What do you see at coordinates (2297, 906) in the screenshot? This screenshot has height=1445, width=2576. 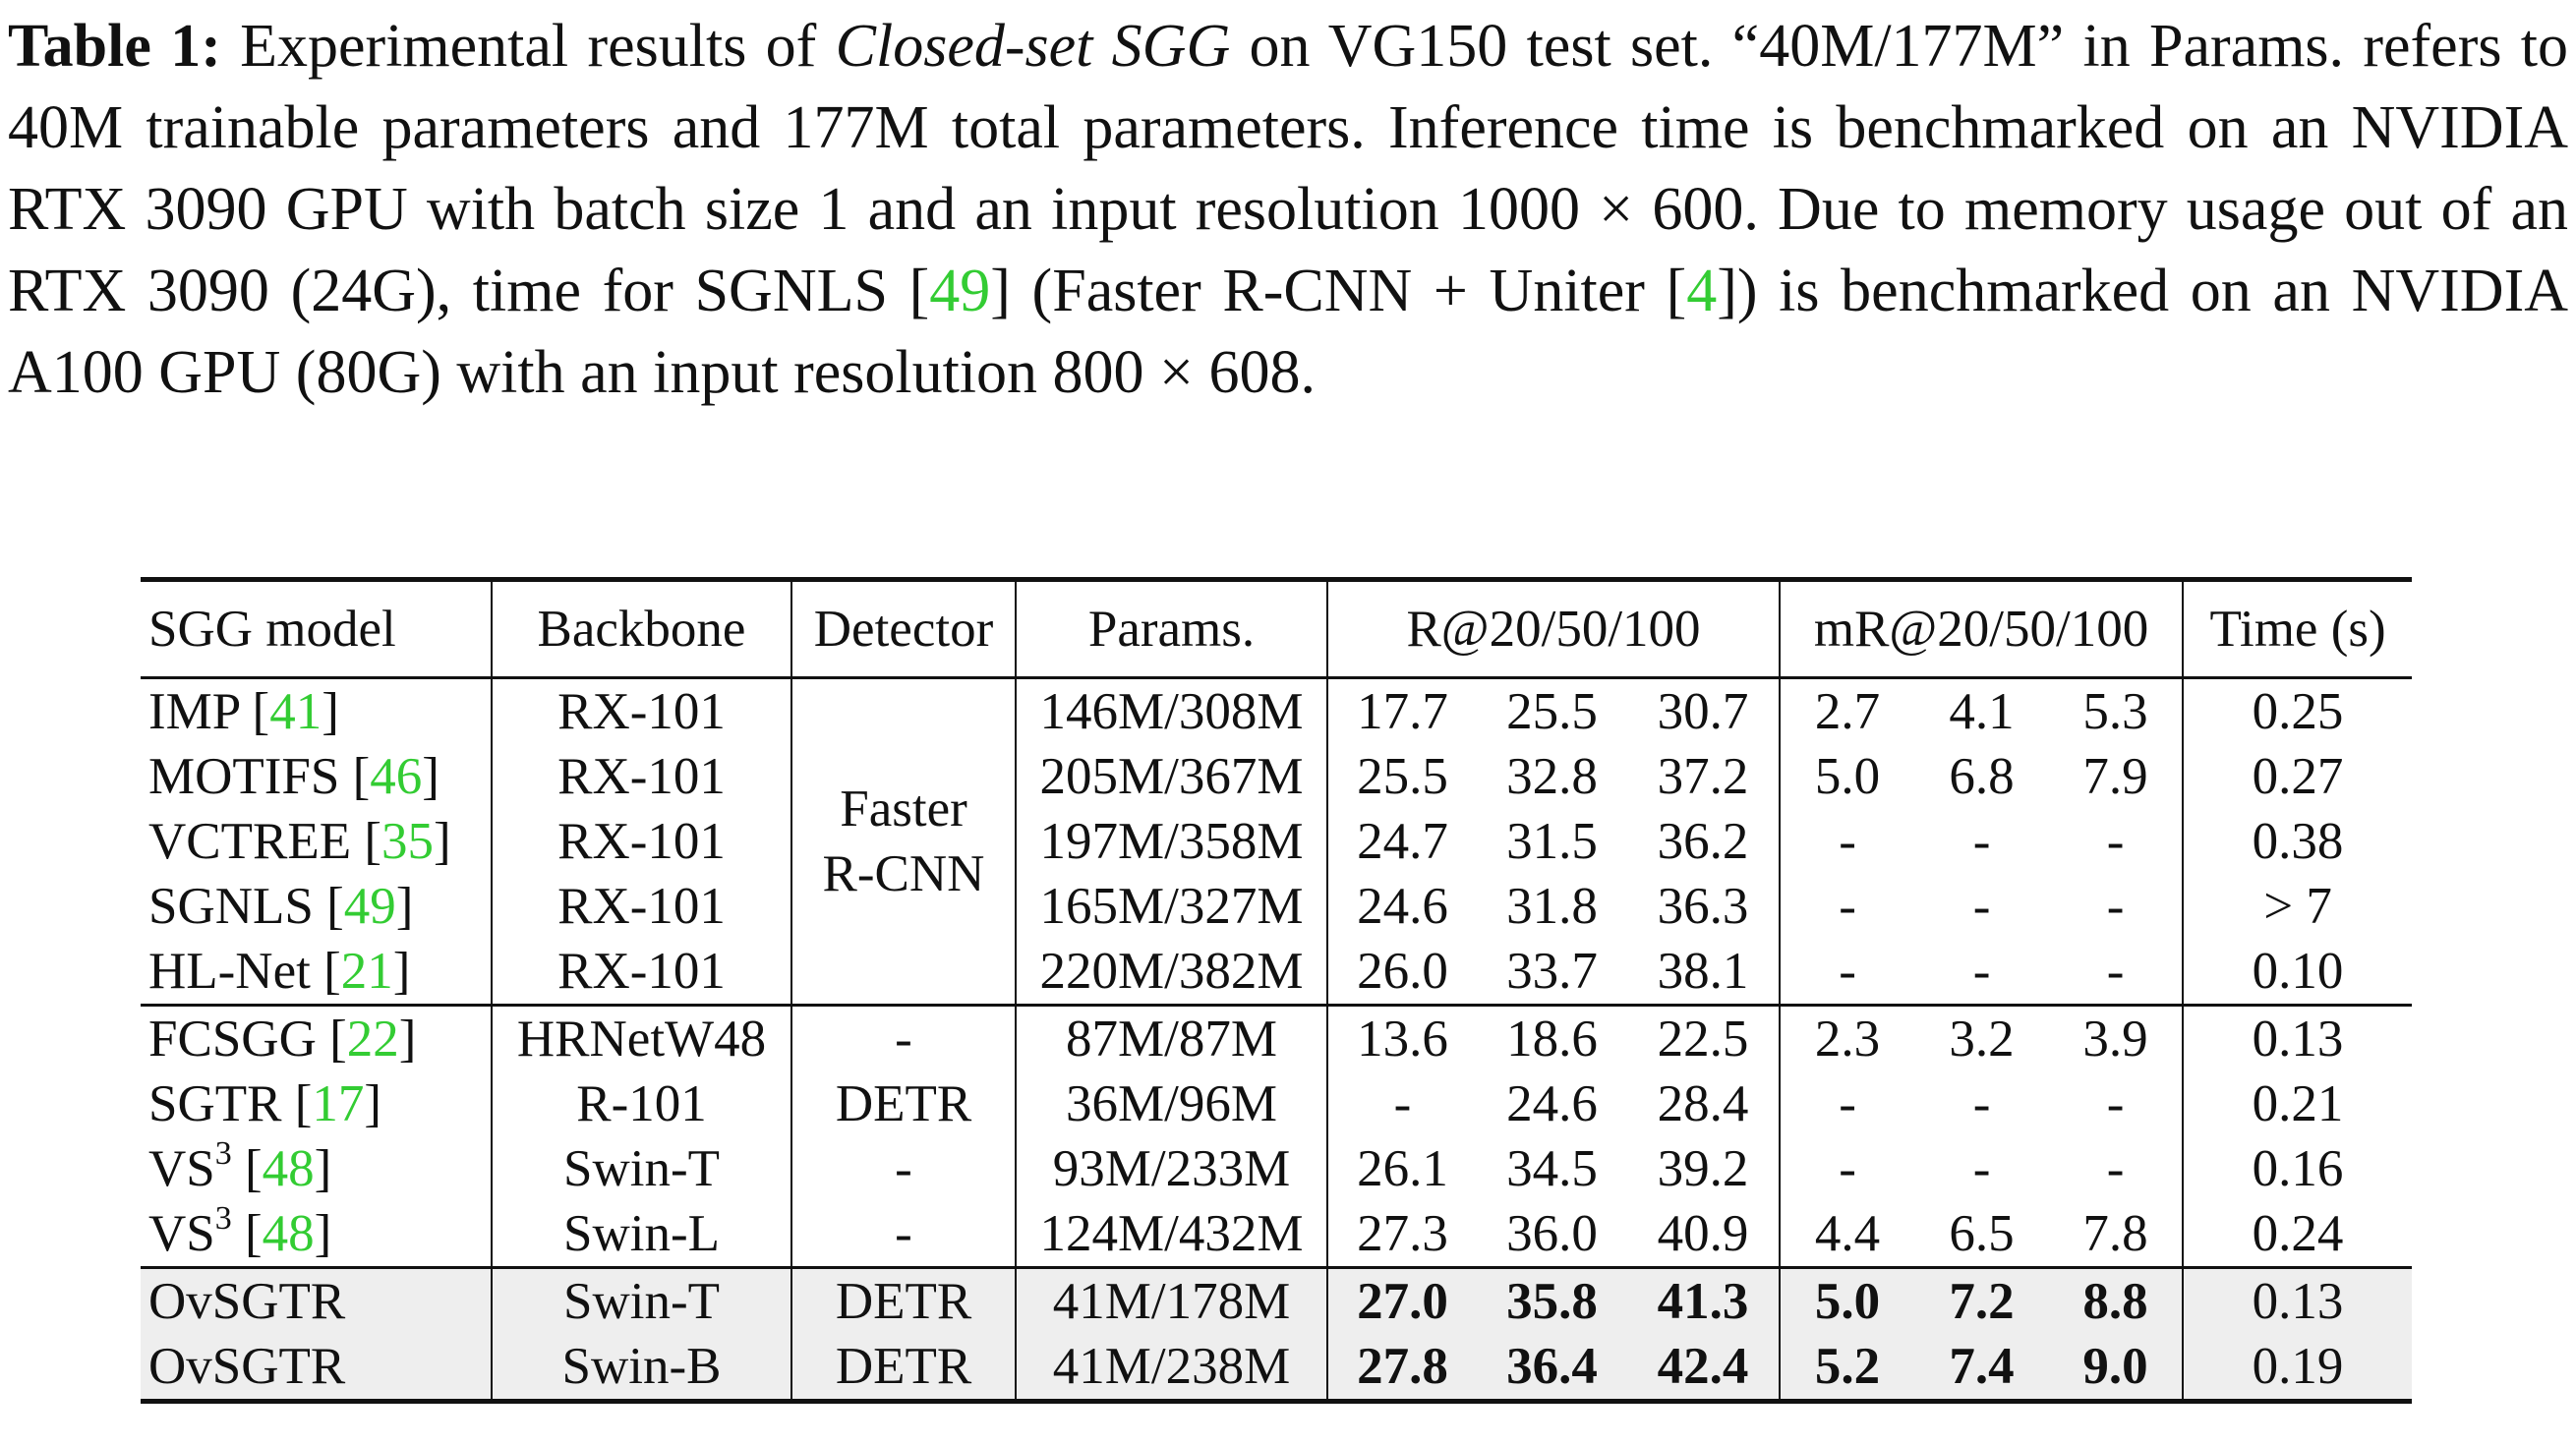 I see `cell-time: > 7` at bounding box center [2297, 906].